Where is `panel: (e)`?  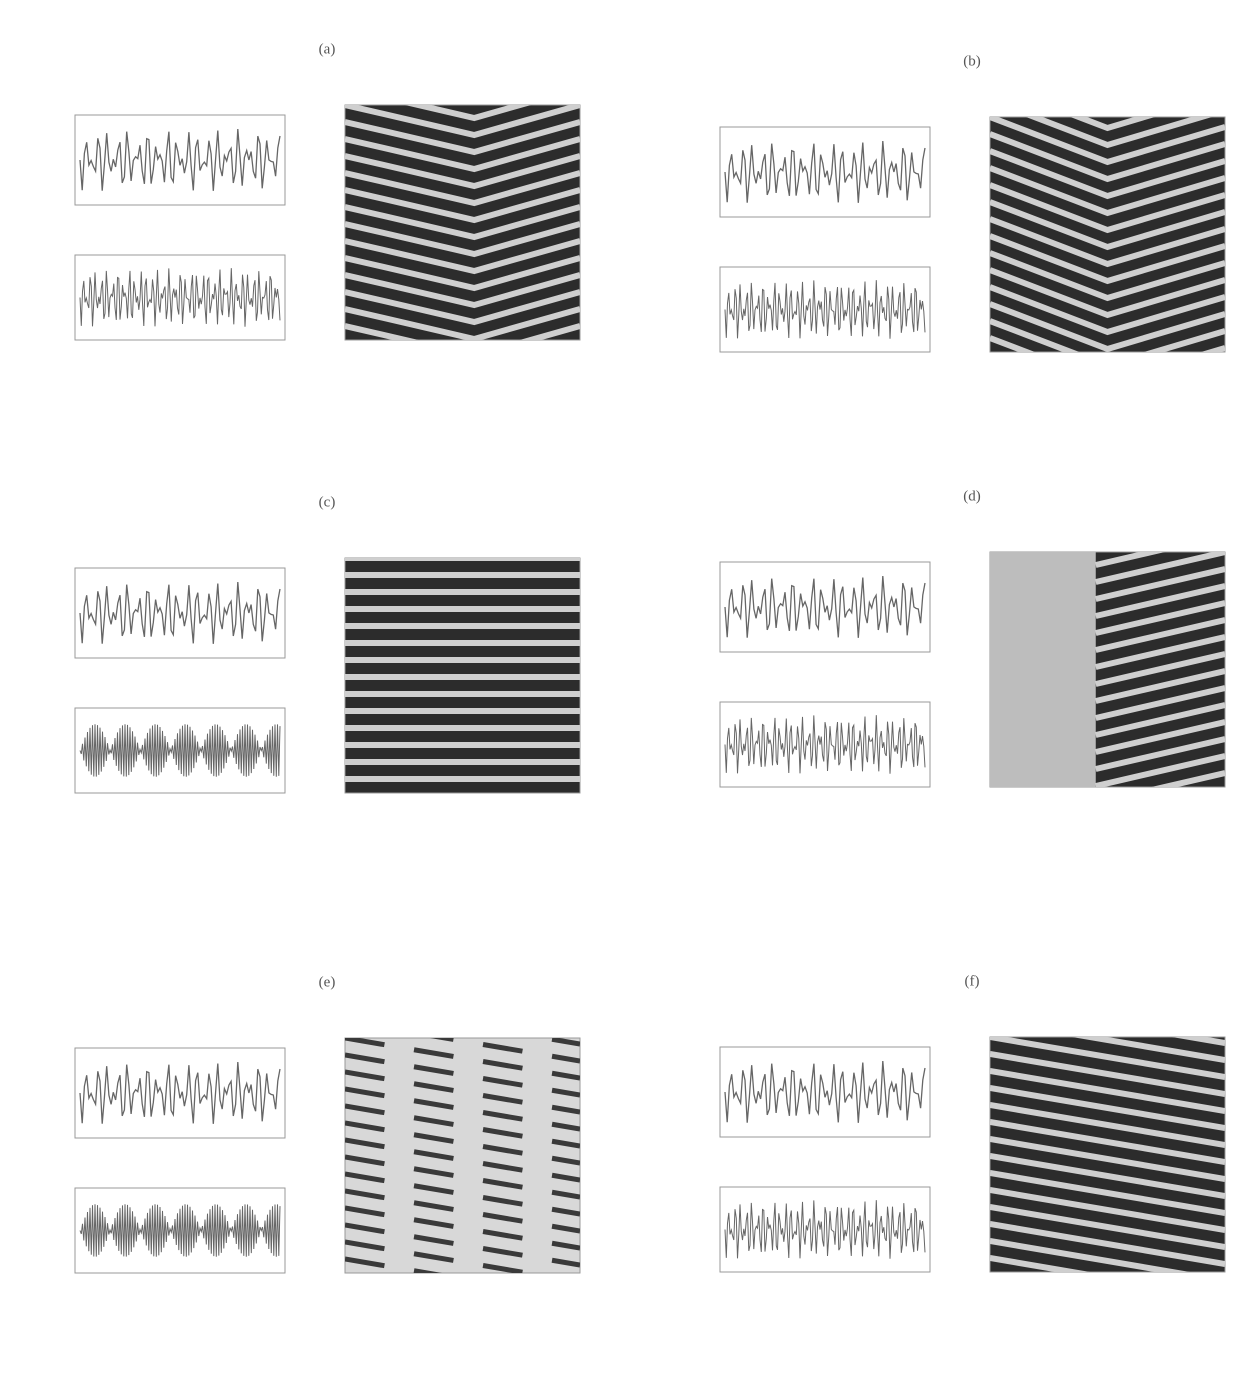
panel: (e) is located at coordinates (327, 1181).